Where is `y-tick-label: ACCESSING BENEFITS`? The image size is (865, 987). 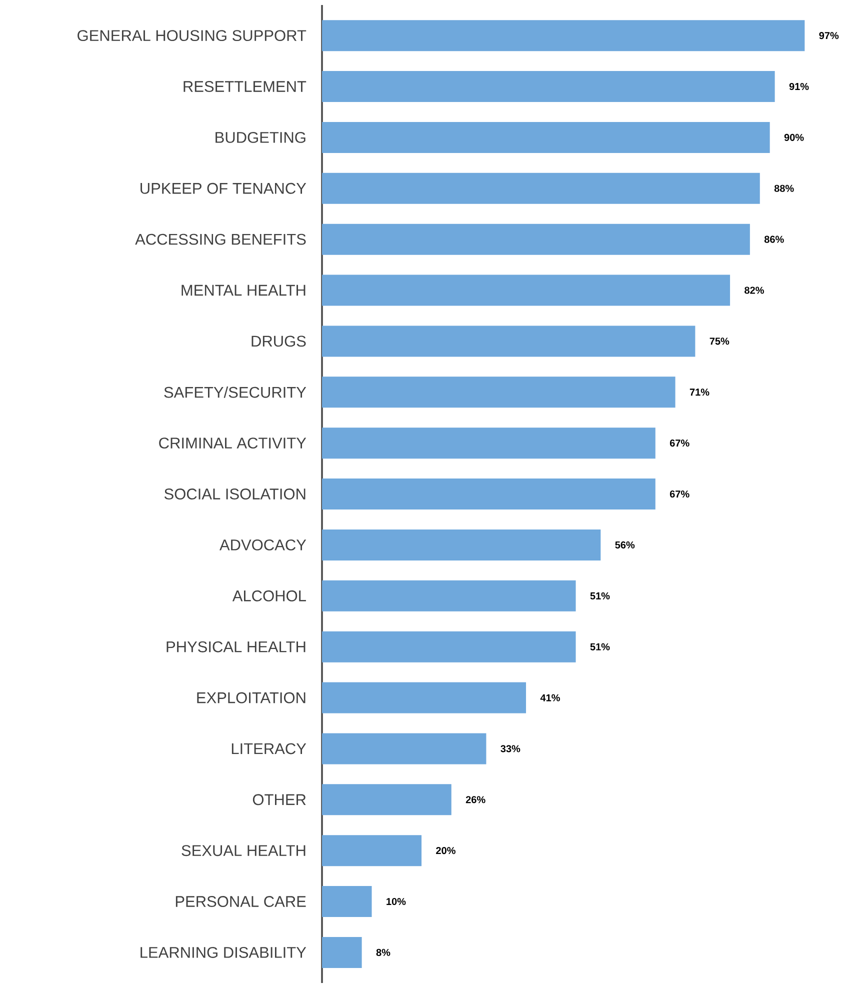 y-tick-label: ACCESSING BENEFITS is located at coordinates (220, 239).